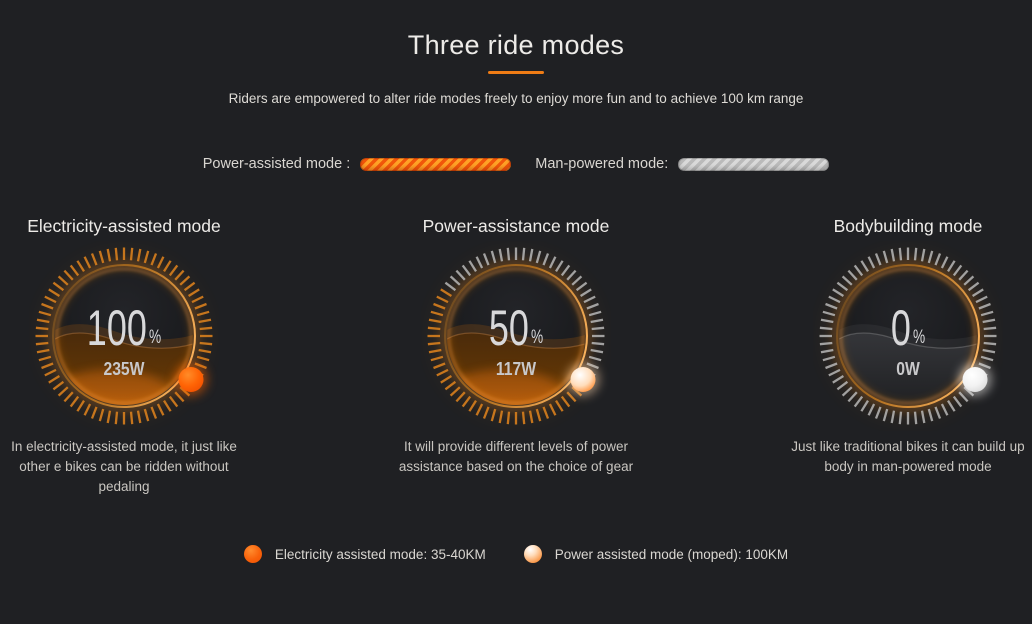 The height and width of the screenshot is (624, 1032). Describe the element at coordinates (754, 164) in the screenshot. I see `man-powered-bar` at that location.